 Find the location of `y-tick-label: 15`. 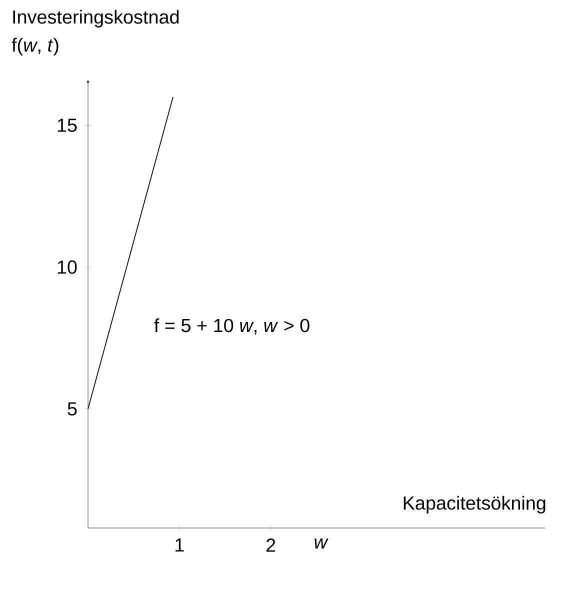

y-tick-label: 15 is located at coordinates (67, 125).